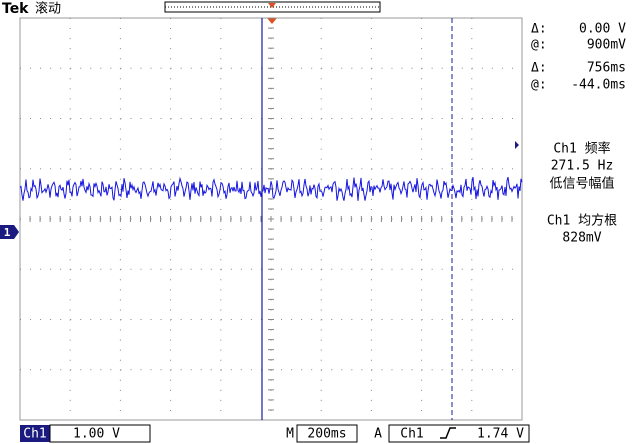  What do you see at coordinates (271, 188) in the screenshot?
I see `waveform` at bounding box center [271, 188].